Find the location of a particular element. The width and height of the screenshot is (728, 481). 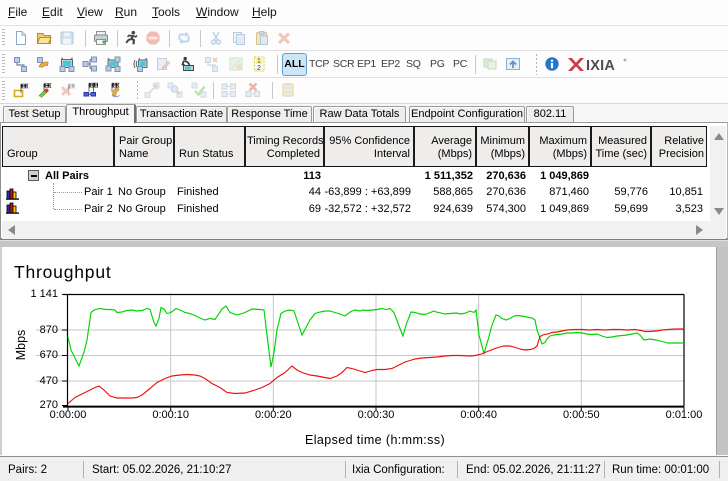

svg-text: 2 is located at coordinates (259, 68).